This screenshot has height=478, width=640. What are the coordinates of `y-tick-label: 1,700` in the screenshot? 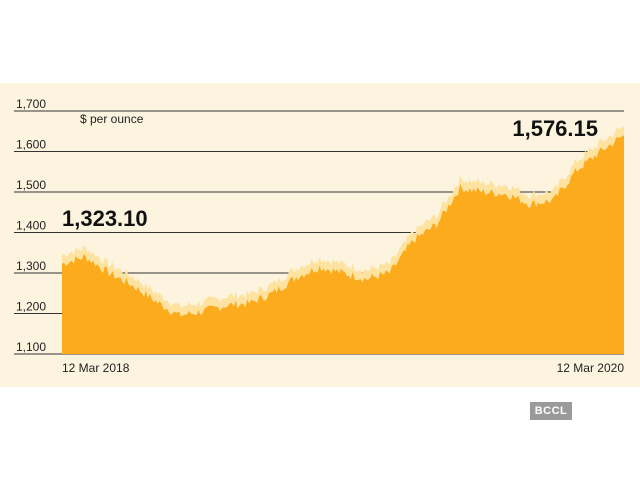 It's located at (31, 104).